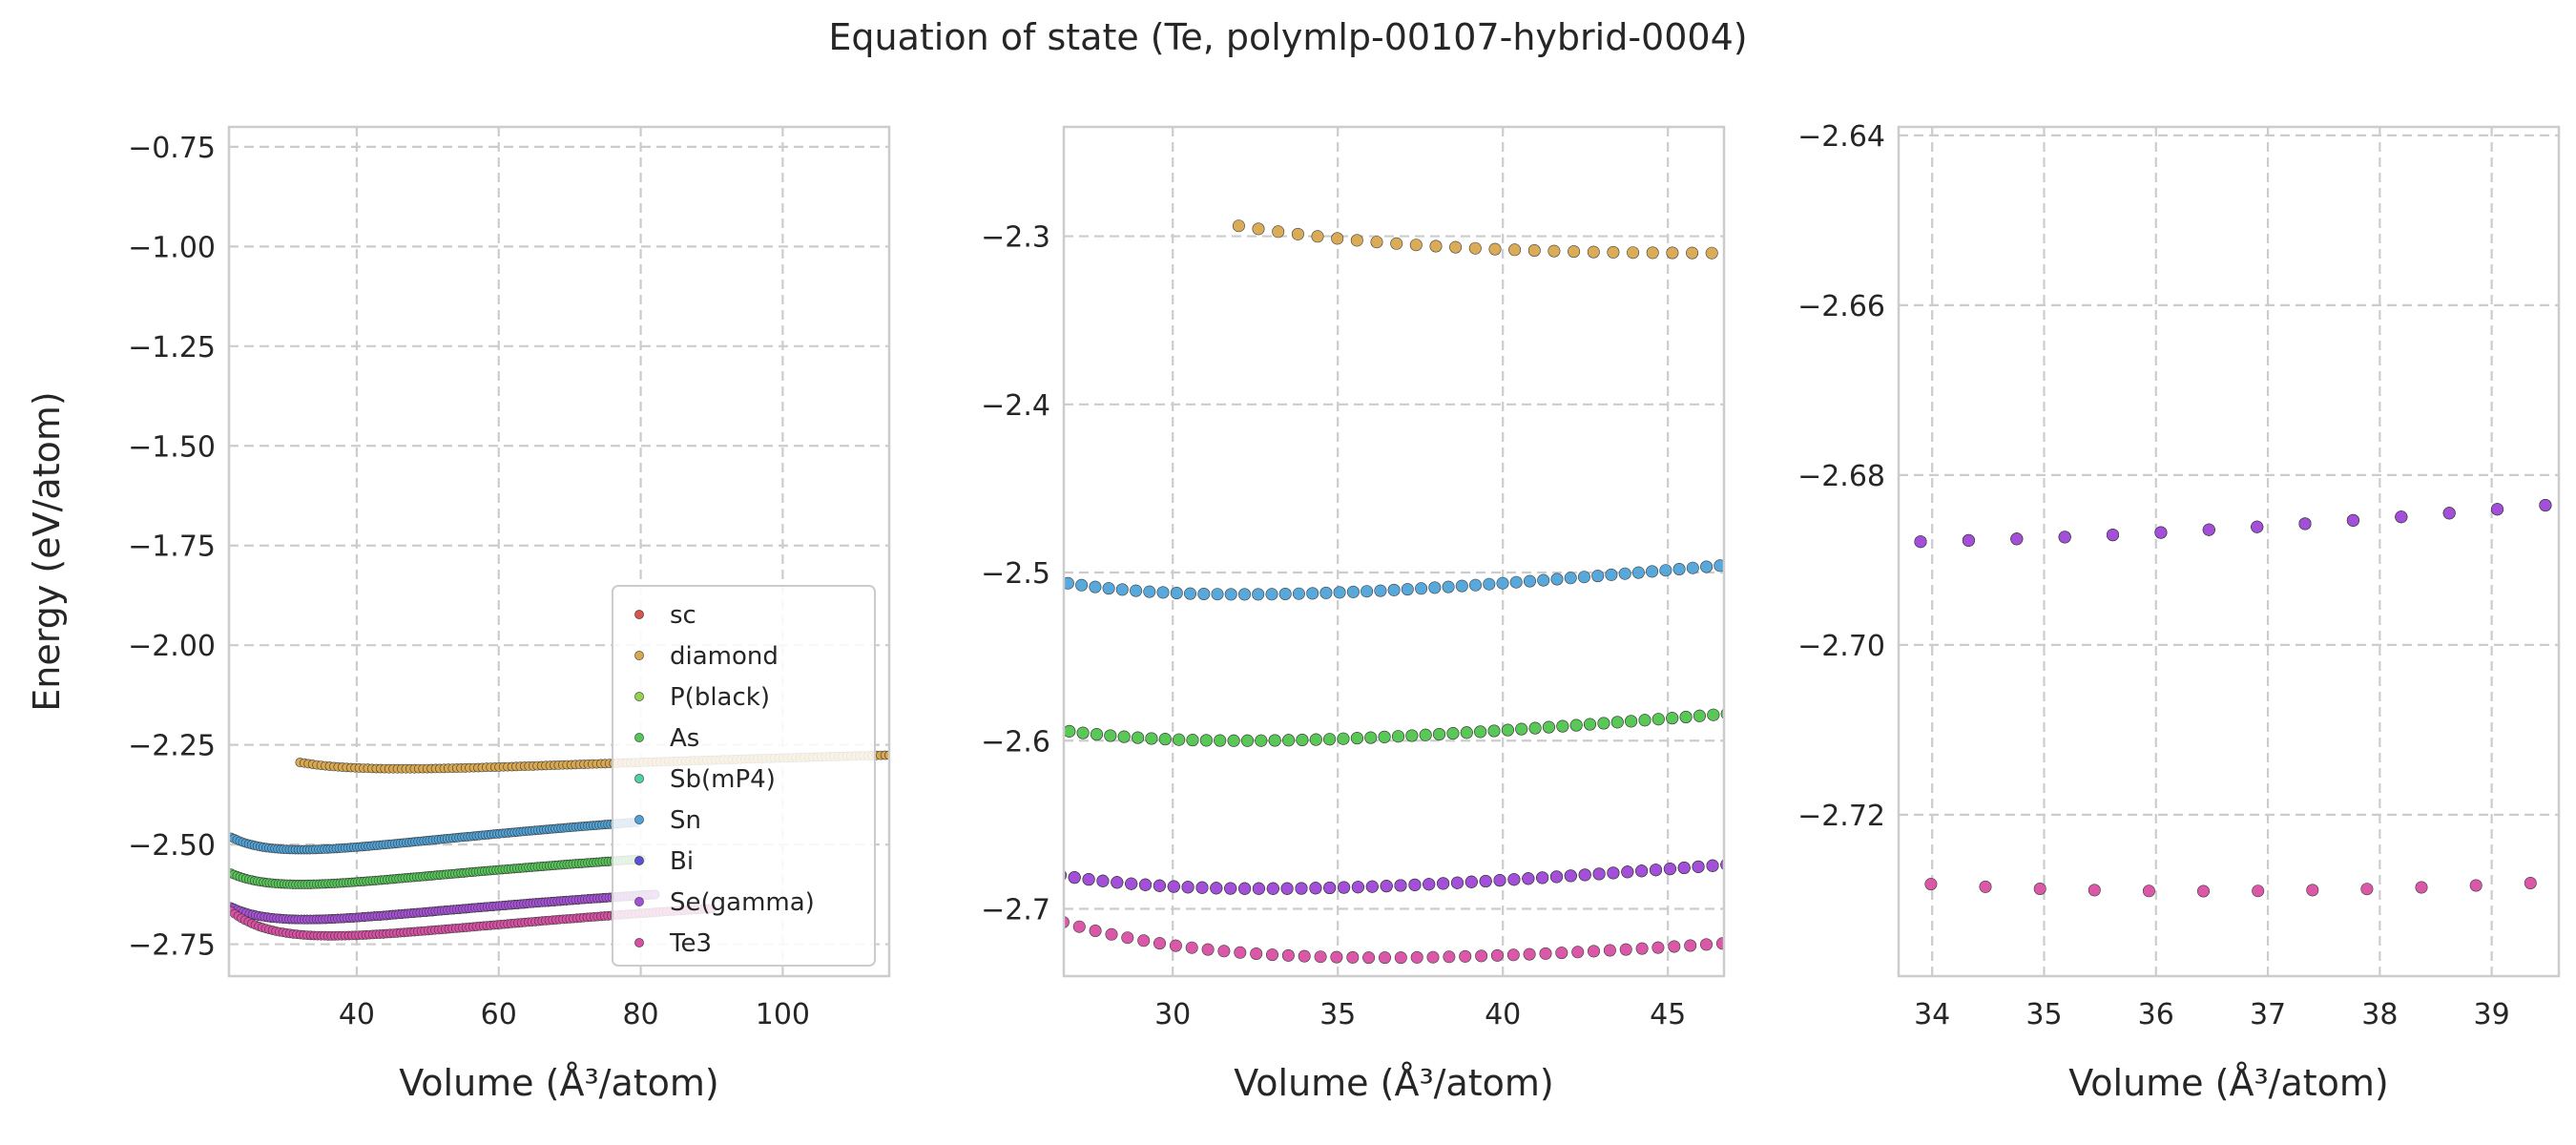  I want to click on y-tick-label: −2.75, so click(172, 946).